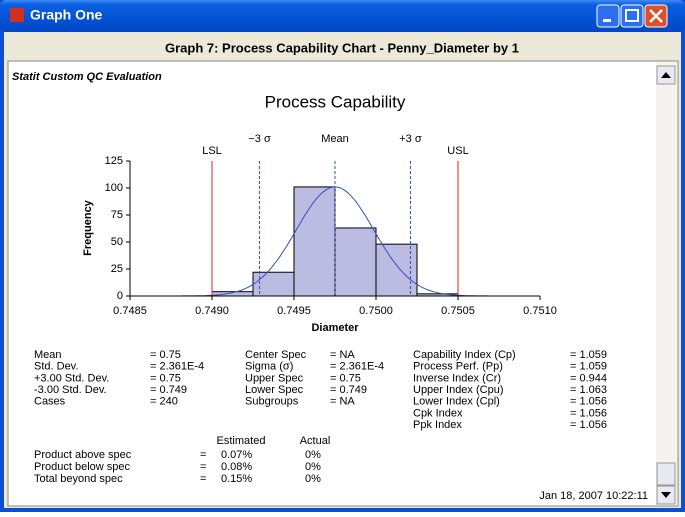  What do you see at coordinates (117, 215) in the screenshot?
I see `y-tick-label: 75` at bounding box center [117, 215].